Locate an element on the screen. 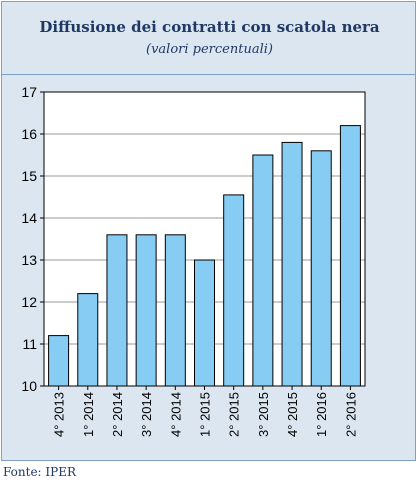  y-tick-label: 10 is located at coordinates (29, 386).